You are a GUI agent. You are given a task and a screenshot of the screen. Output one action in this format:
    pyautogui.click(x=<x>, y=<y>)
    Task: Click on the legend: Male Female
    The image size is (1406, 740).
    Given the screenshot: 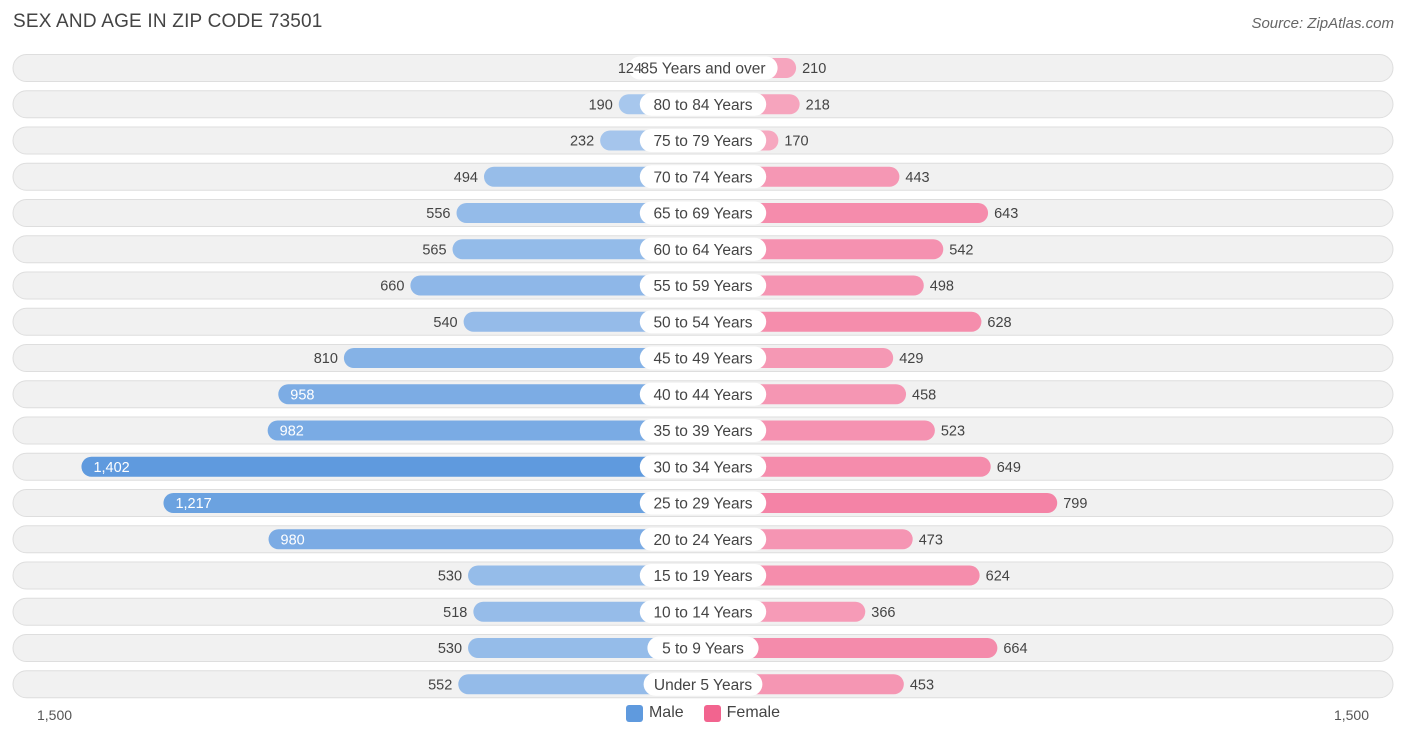 What is the action you would take?
    pyautogui.click(x=703, y=713)
    